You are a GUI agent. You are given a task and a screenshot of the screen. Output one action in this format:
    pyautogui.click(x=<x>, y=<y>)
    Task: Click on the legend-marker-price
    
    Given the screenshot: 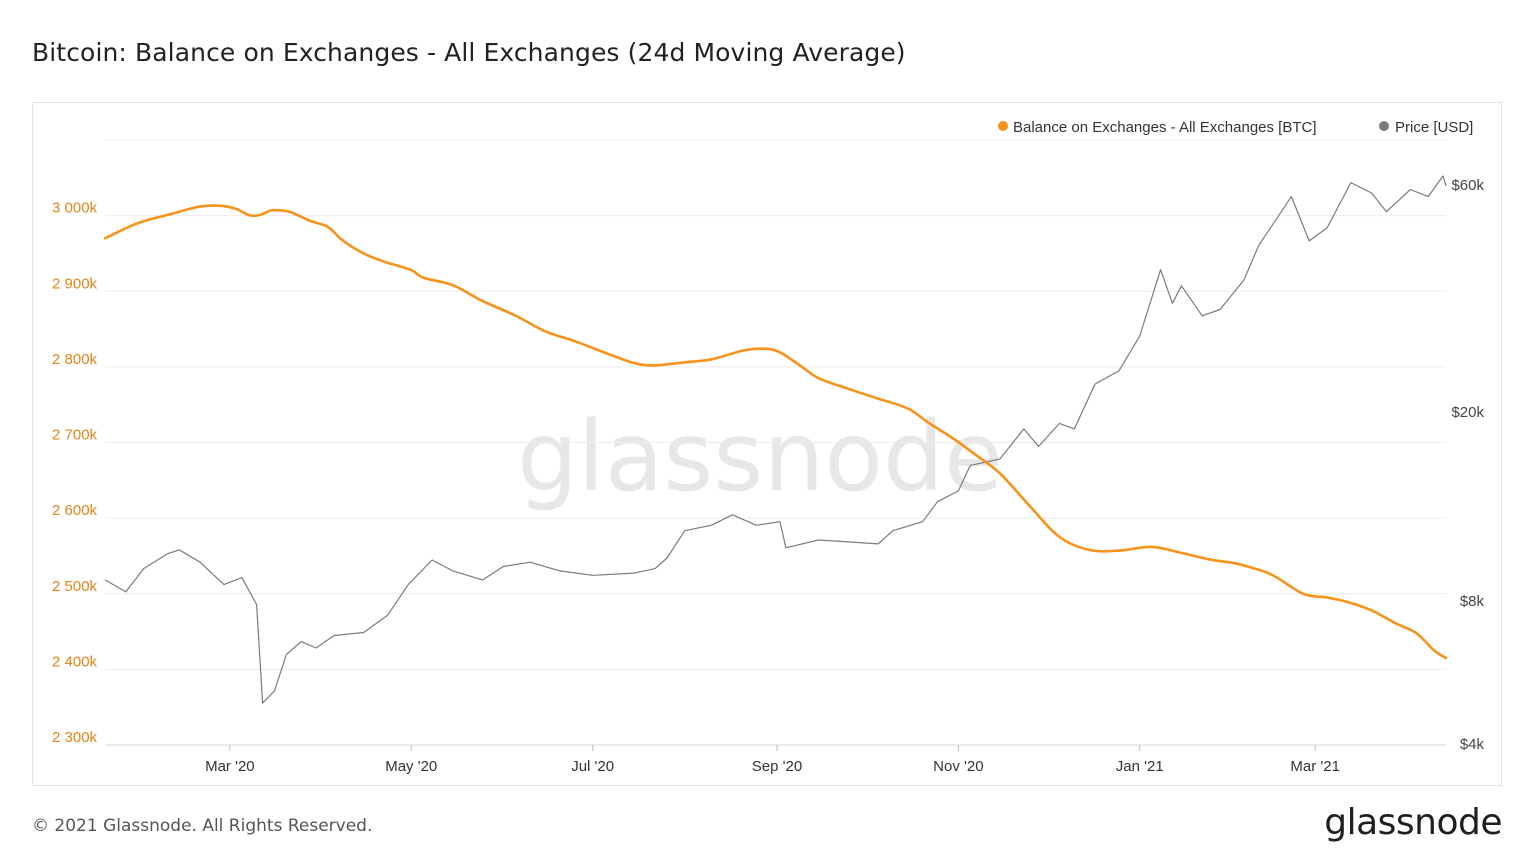 What is the action you would take?
    pyautogui.click(x=1384, y=126)
    